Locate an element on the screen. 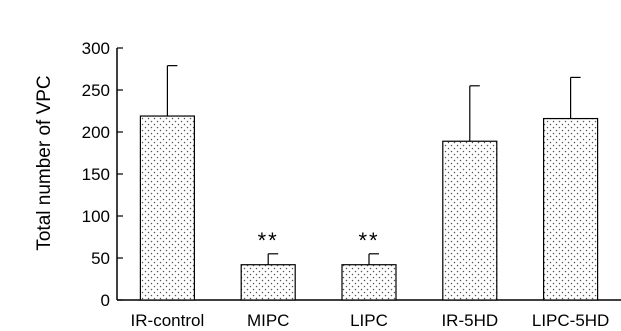 The height and width of the screenshot is (331, 621). x-axis-labels: IR-control MIPC LIPC IR-5HD LIPC-5HD is located at coordinates (370, 320).